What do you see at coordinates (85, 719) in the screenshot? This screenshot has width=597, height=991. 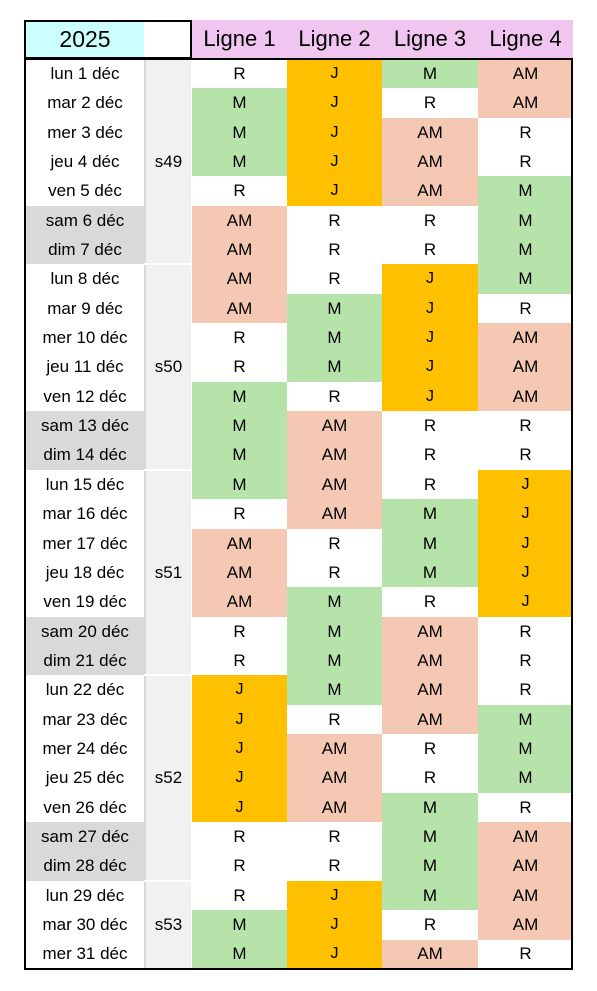 I see `day-label: mar 23 déc` at bounding box center [85, 719].